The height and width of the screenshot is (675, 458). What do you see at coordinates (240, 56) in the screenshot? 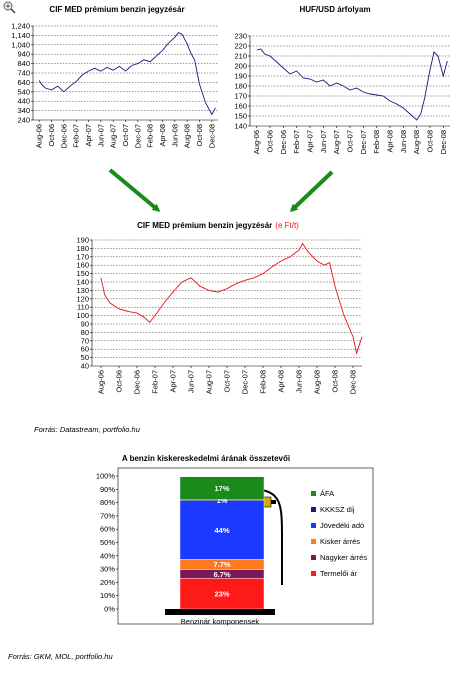
I see `y-tick-label: 210` at bounding box center [240, 56].